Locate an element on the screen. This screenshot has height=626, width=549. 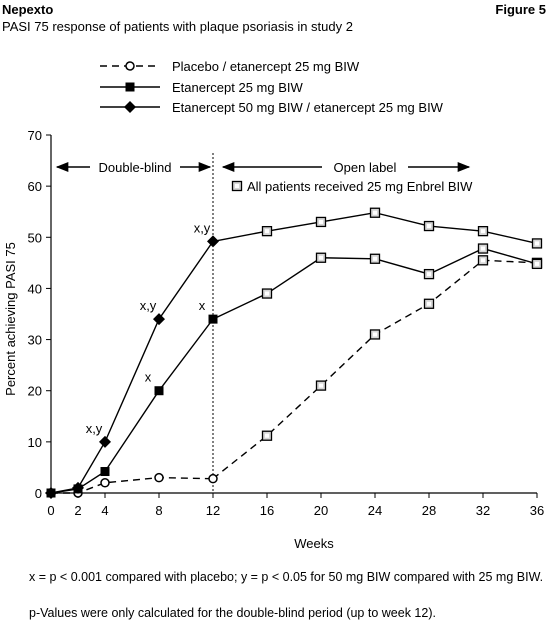
y-tick-label-10: 10 is located at coordinates (35, 442).